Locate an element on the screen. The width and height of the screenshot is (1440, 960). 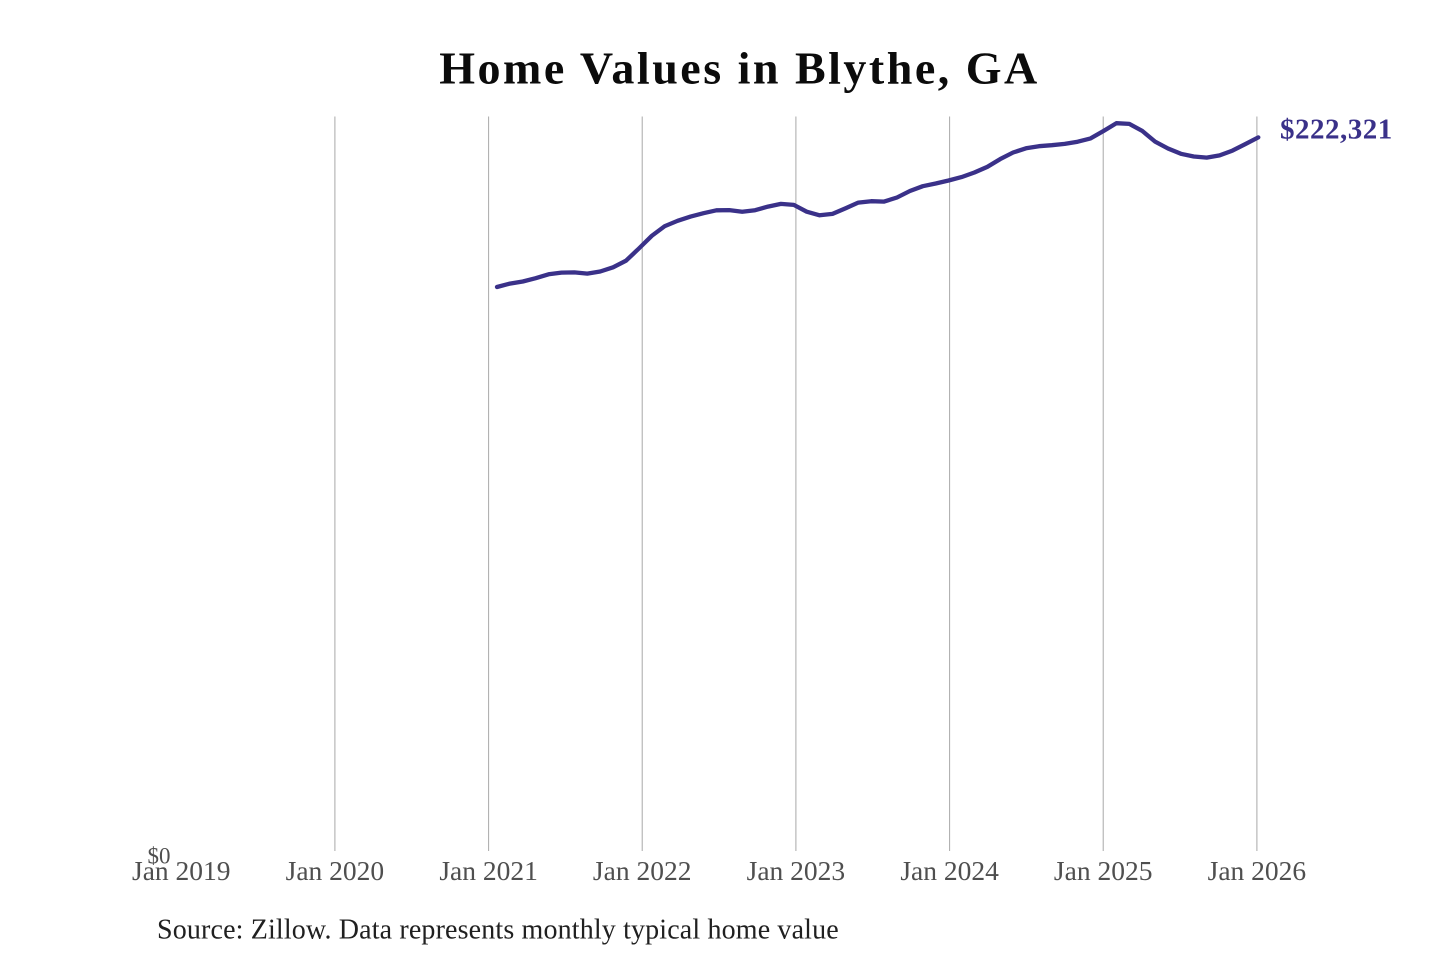
svg-text: Jan 2023 is located at coordinates (796, 870).